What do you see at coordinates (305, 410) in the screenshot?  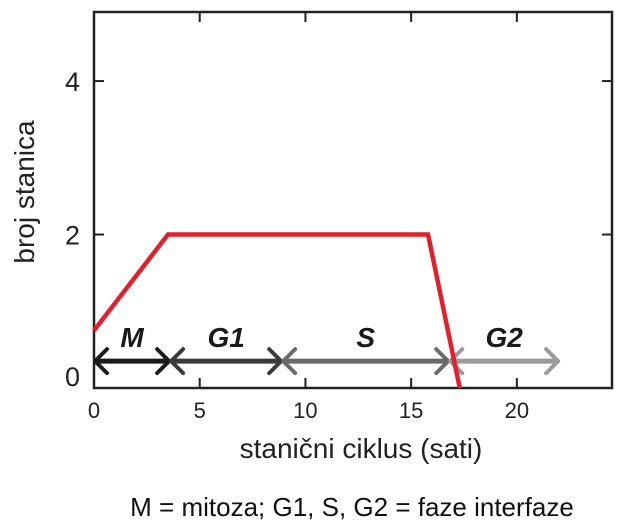 I see `x-tick-label: 10` at bounding box center [305, 410].